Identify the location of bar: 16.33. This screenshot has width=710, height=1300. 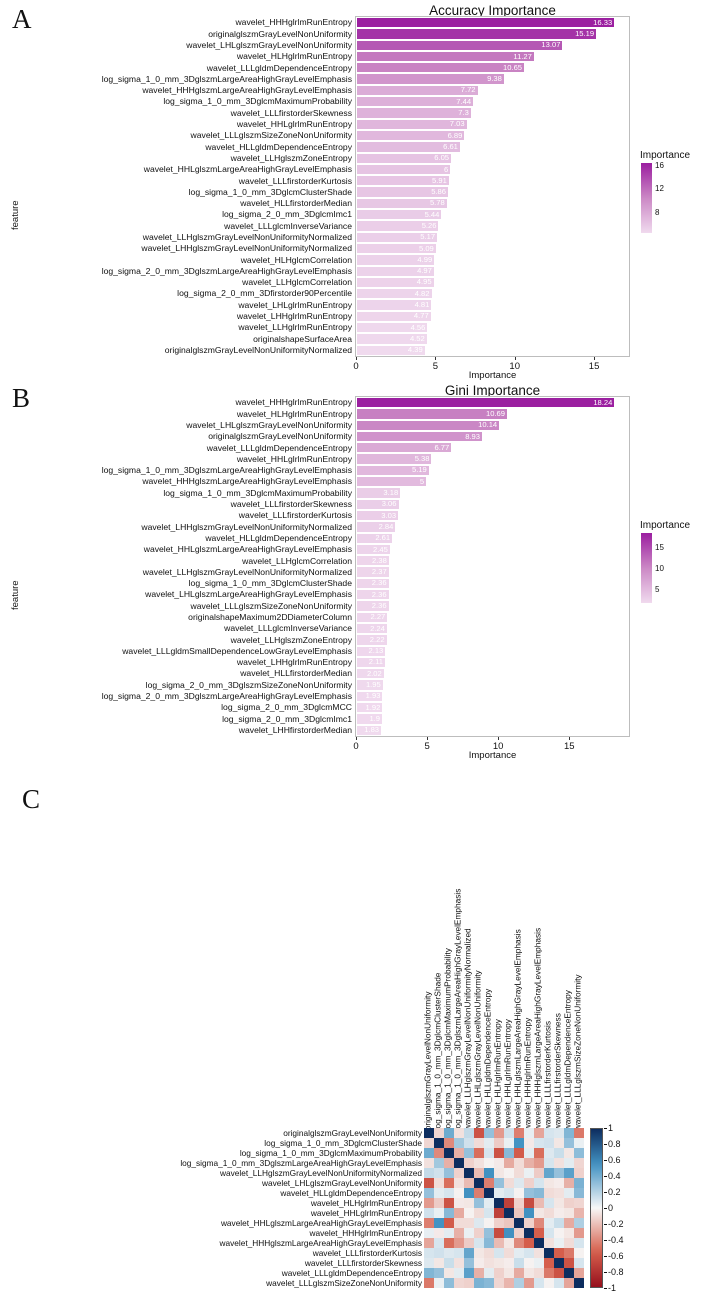
(486, 23).